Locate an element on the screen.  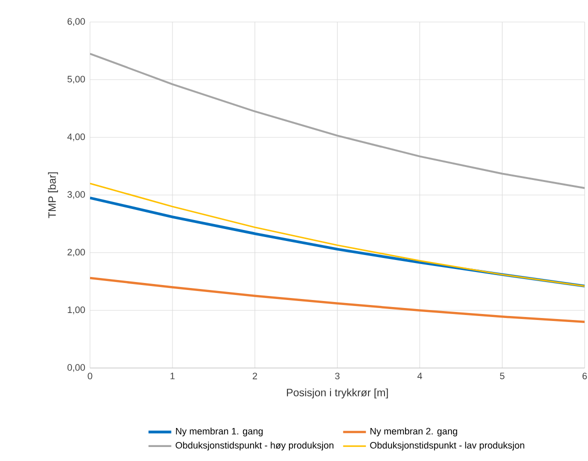
legend-label: Ny membran 2. gang is located at coordinates (414, 432).